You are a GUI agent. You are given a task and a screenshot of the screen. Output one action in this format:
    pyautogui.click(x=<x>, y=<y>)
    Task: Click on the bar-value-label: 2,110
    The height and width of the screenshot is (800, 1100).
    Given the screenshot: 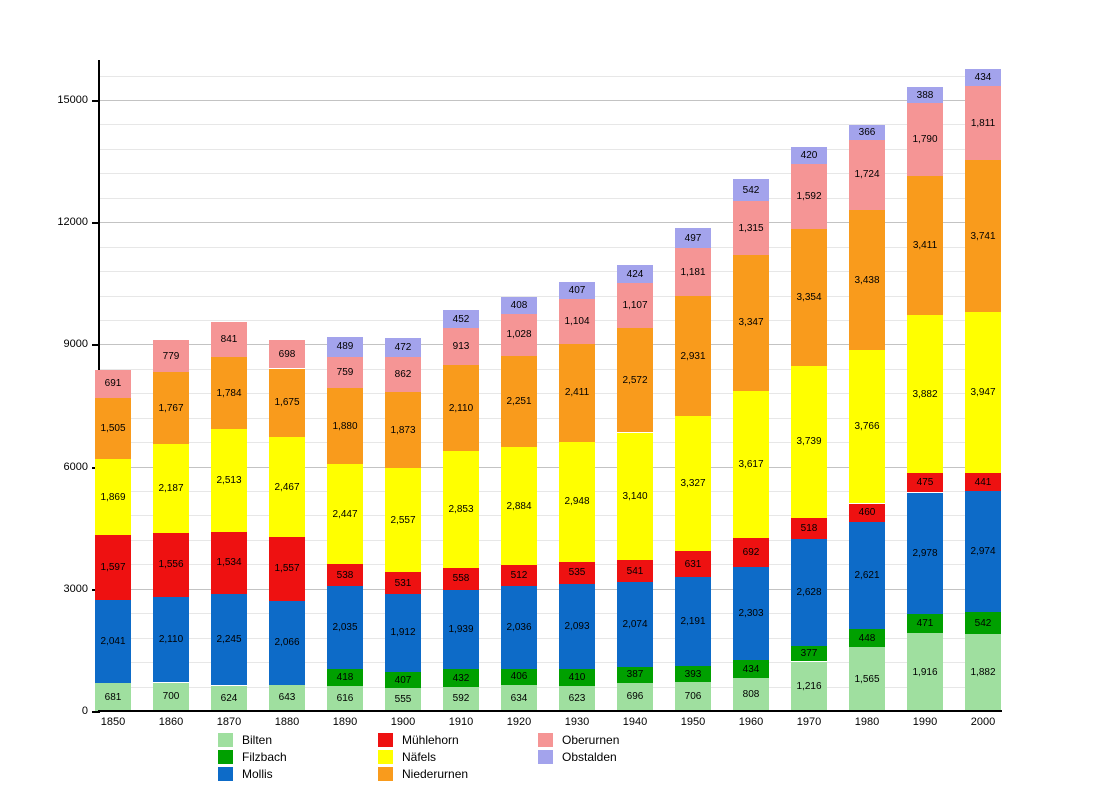 What is the action you would take?
    pyautogui.click(x=461, y=408)
    